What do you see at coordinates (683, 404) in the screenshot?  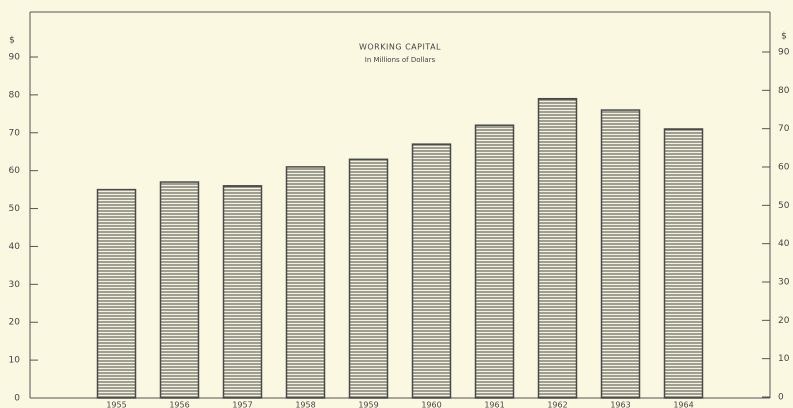 I see `x-tick-label: 1964` at bounding box center [683, 404].